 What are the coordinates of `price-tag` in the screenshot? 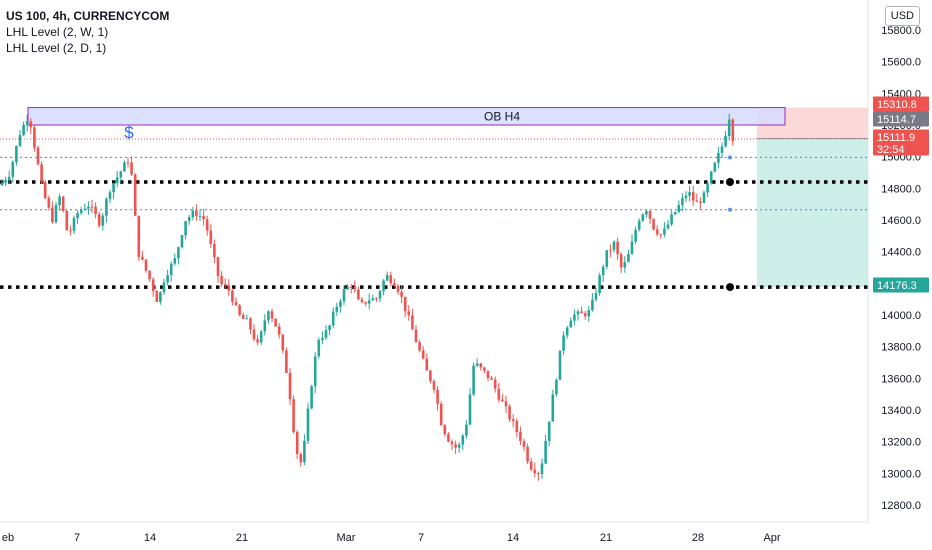 It's located at (901, 149).